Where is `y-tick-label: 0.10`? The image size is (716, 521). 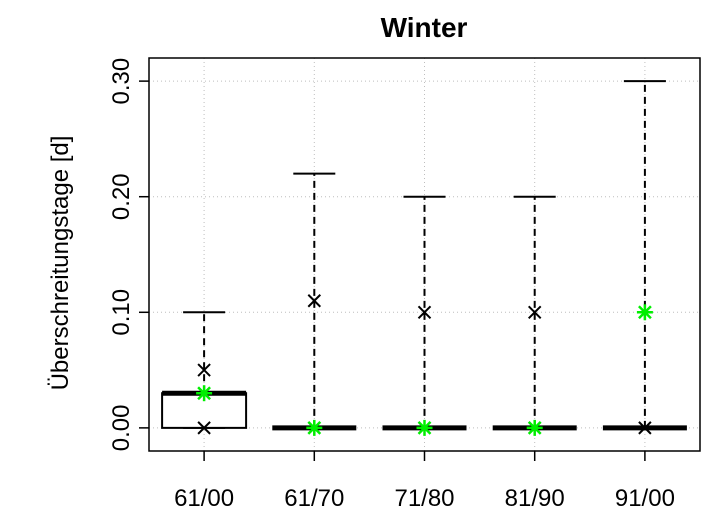
y-tick-label: 0.10 is located at coordinates (121, 312).